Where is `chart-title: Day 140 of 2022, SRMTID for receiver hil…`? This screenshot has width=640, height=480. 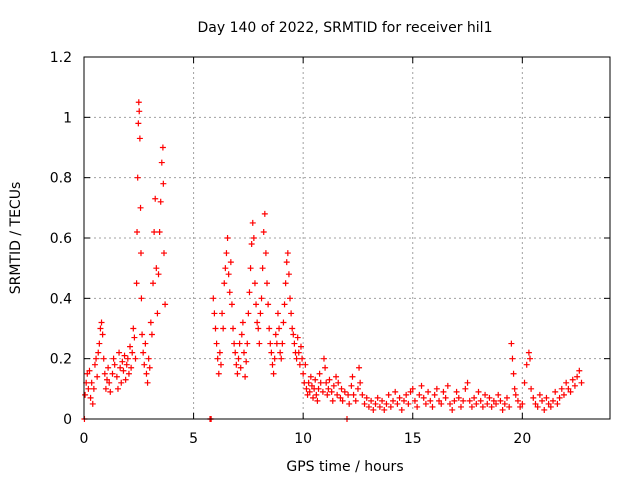
chart-title: Day 140 of 2022, SRMTID for receiver hil… is located at coordinates (345, 28).